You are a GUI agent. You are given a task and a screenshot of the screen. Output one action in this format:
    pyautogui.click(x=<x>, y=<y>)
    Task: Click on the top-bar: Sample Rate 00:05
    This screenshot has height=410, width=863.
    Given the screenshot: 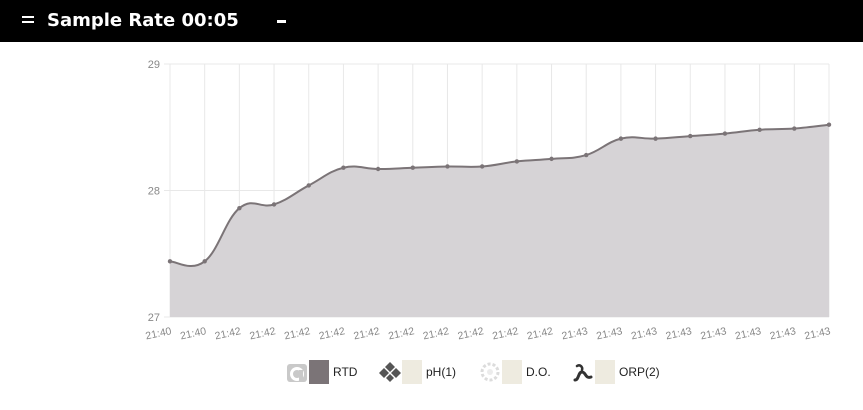 What is the action you would take?
    pyautogui.click(x=431, y=21)
    